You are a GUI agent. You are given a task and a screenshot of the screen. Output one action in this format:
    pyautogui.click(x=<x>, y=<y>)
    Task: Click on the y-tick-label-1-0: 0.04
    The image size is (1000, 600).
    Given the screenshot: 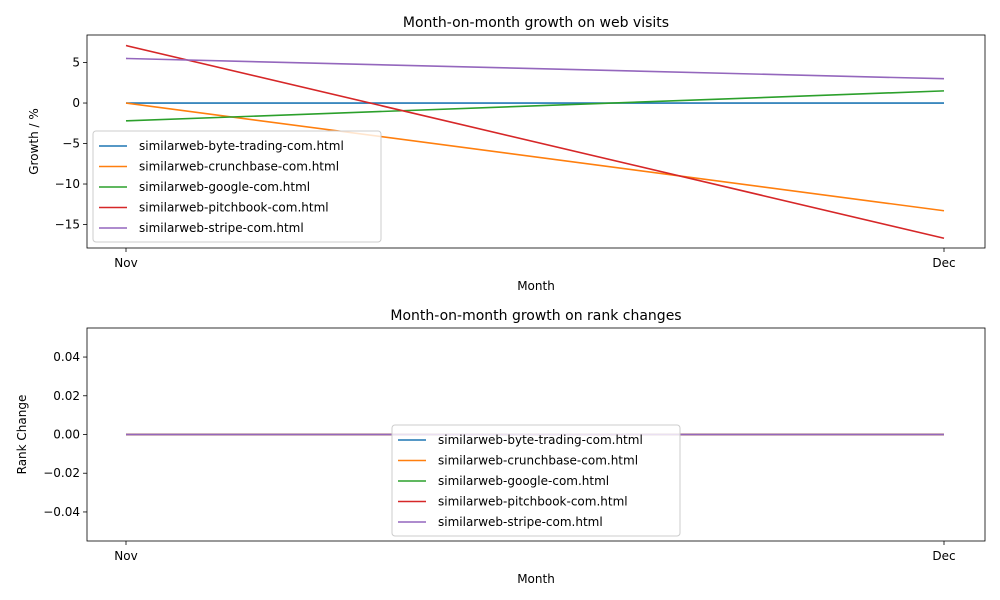 What is the action you would take?
    pyautogui.click(x=66, y=357)
    